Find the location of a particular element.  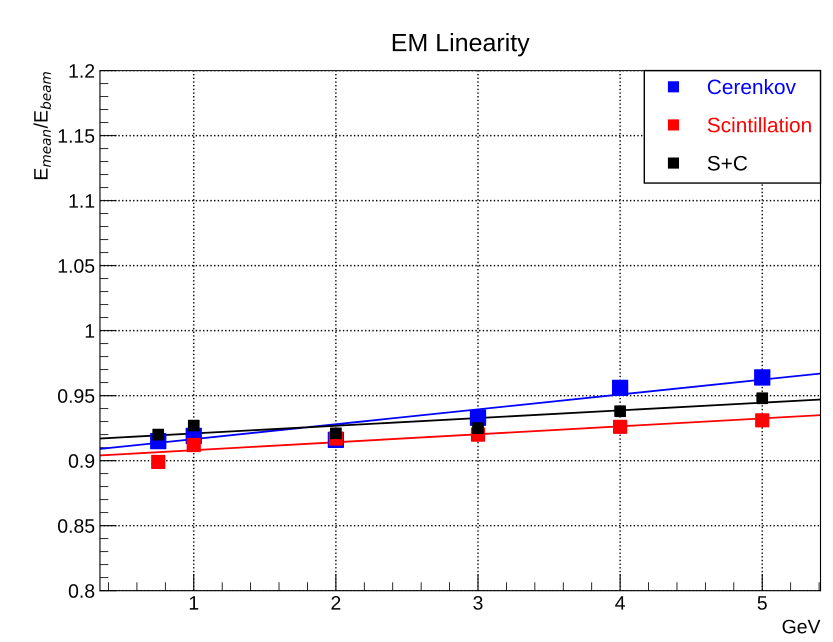

y-tick-label: 1.15 is located at coordinates (76, 136).